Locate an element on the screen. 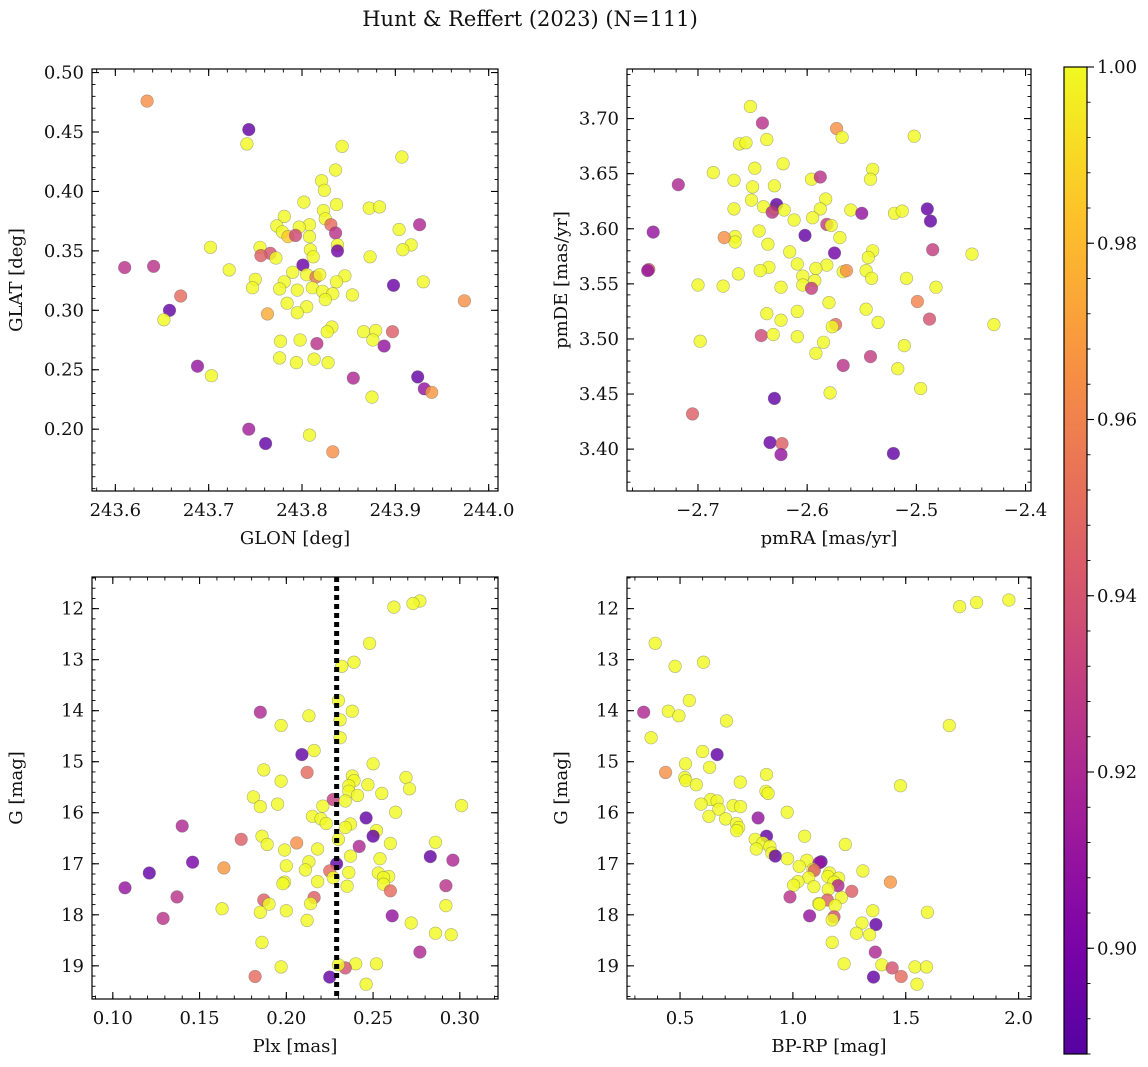 This screenshot has height=1067, width=1148. colorbar-tick-label: 1.00 is located at coordinates (1117, 67).